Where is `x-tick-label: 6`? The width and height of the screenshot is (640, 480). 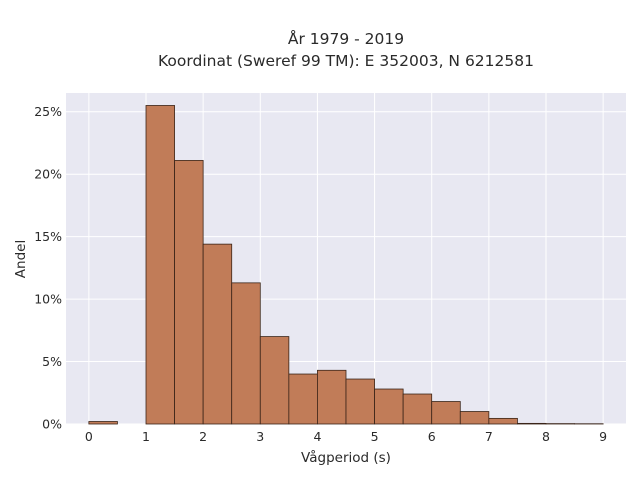
x-tick-label: 6 is located at coordinates (432, 436).